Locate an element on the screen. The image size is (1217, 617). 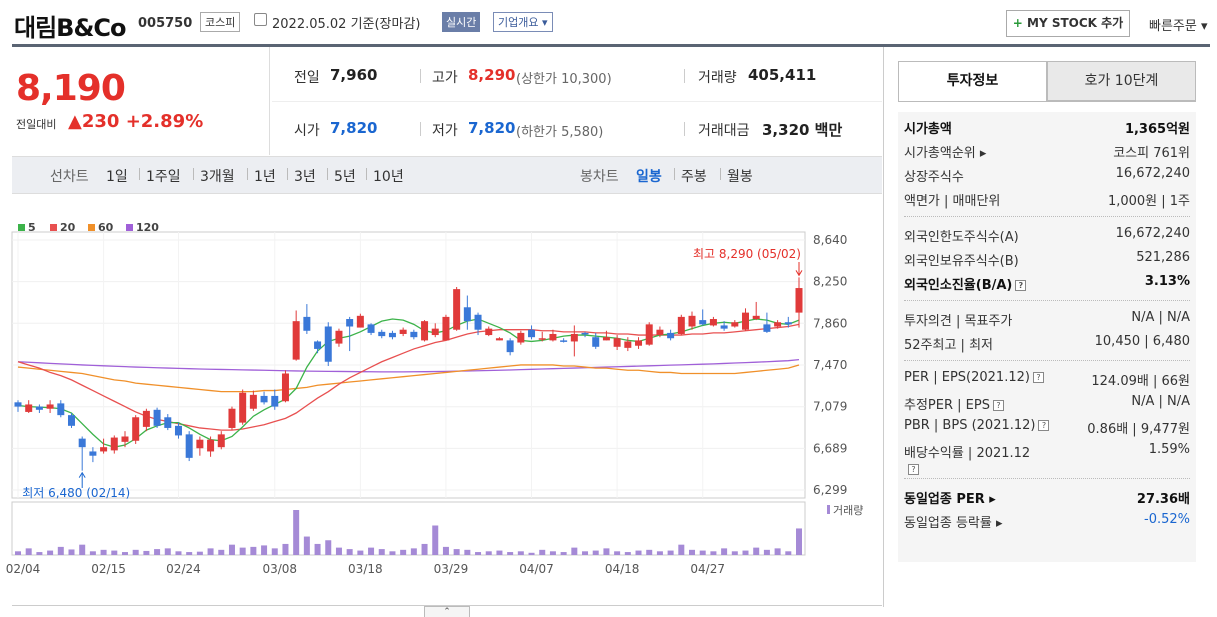
base-date: 2022.05.02 기준(장마감) is located at coordinates (346, 24).